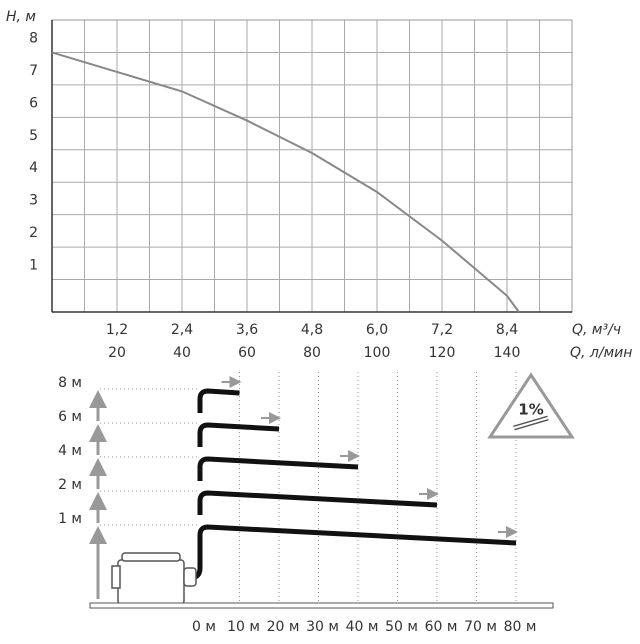  I want to click on x2-tick-label: 60, so click(247, 353).